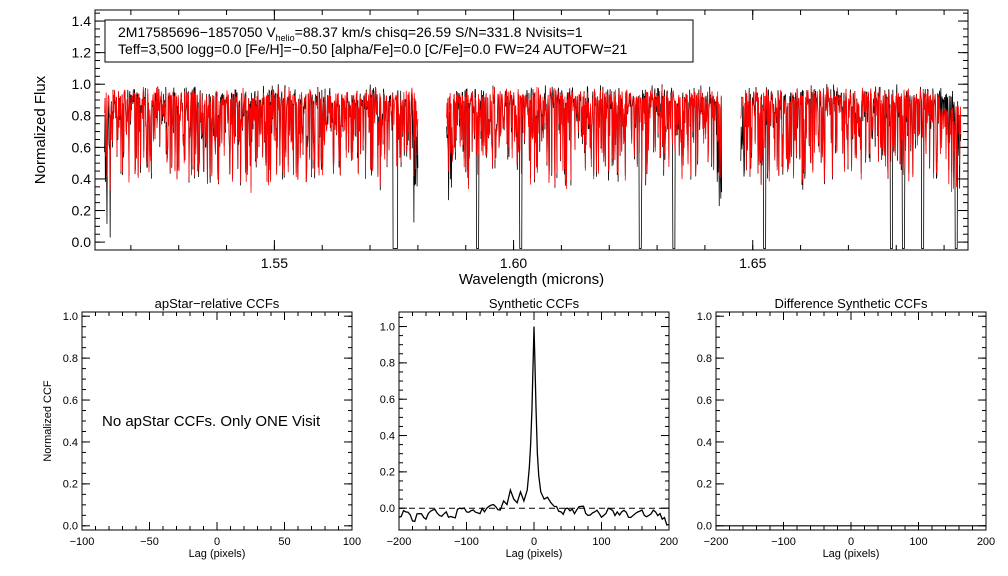 Image resolution: width=1008 pixels, height=576 pixels. Describe the element at coordinates (82, 242) in the screenshot. I see `spectrum-ytick-label: 0.0` at that location.